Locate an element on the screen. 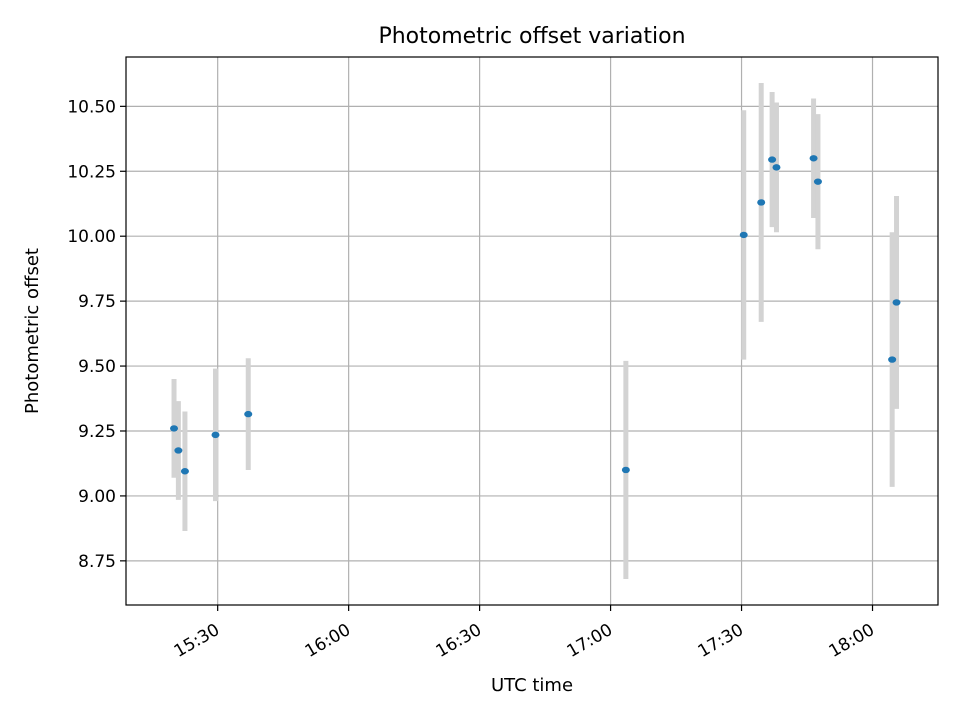 The width and height of the screenshot is (960, 720). y-axis-label: Photometric offset is located at coordinates (32, 331).